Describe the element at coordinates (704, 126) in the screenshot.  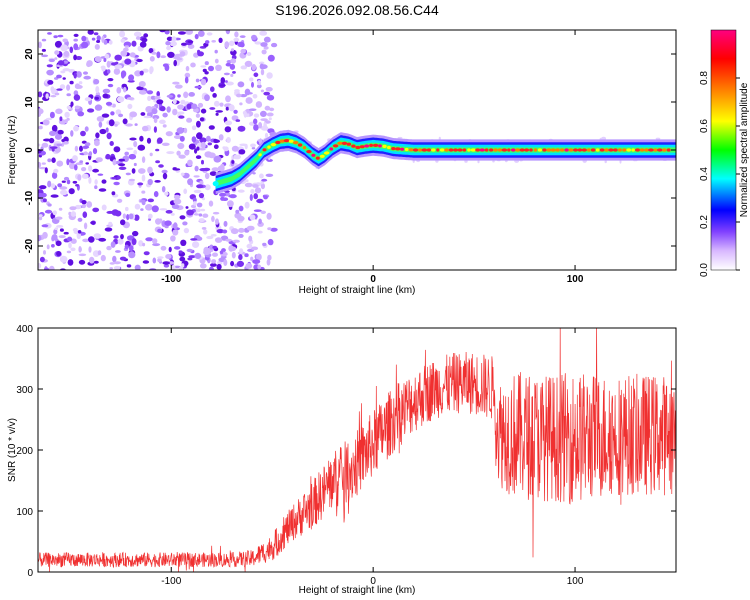
I see `colorbar-tick-label: 0.6` at that location.